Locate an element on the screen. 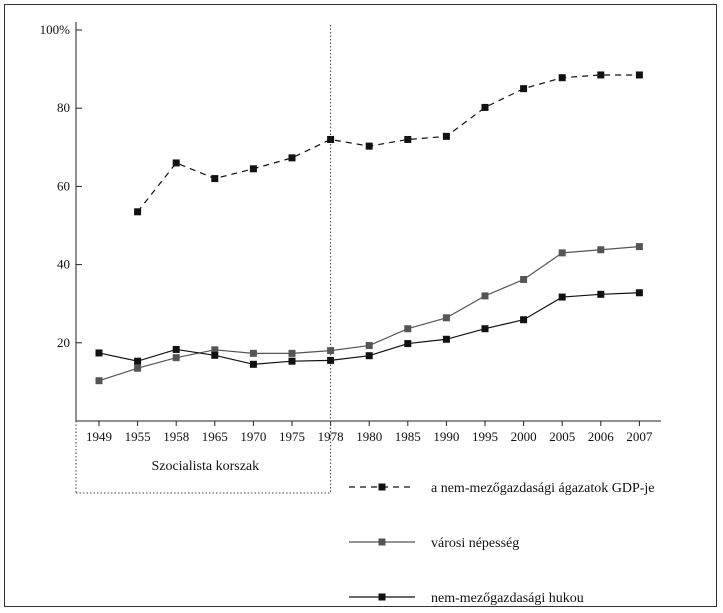  x-tick-label: 1958 is located at coordinates (176, 436).